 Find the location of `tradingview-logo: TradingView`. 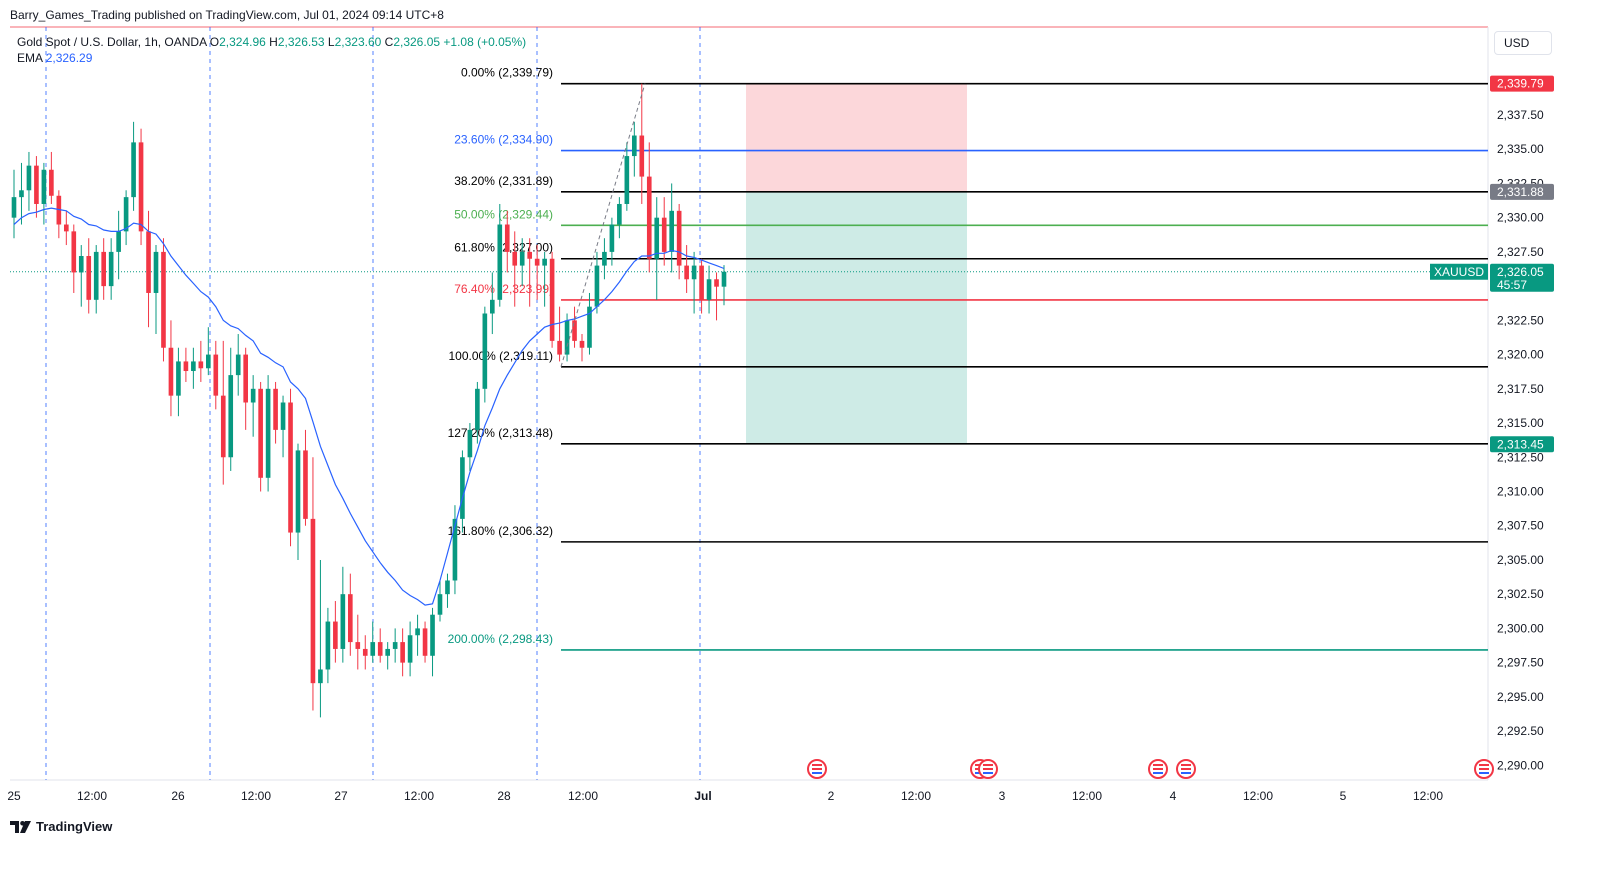

tradingview-logo: TradingView is located at coordinates (61, 826).